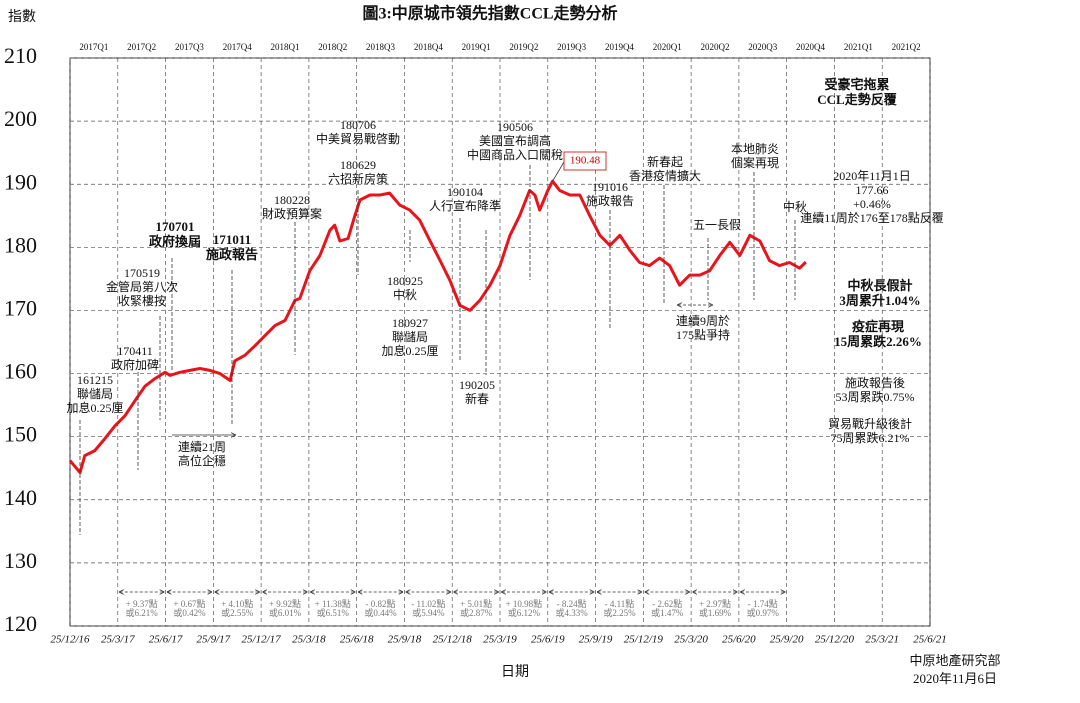 The image size is (1080, 703). Describe the element at coordinates (476, 603) in the screenshot. I see `period-change: + 5.01點` at that location.